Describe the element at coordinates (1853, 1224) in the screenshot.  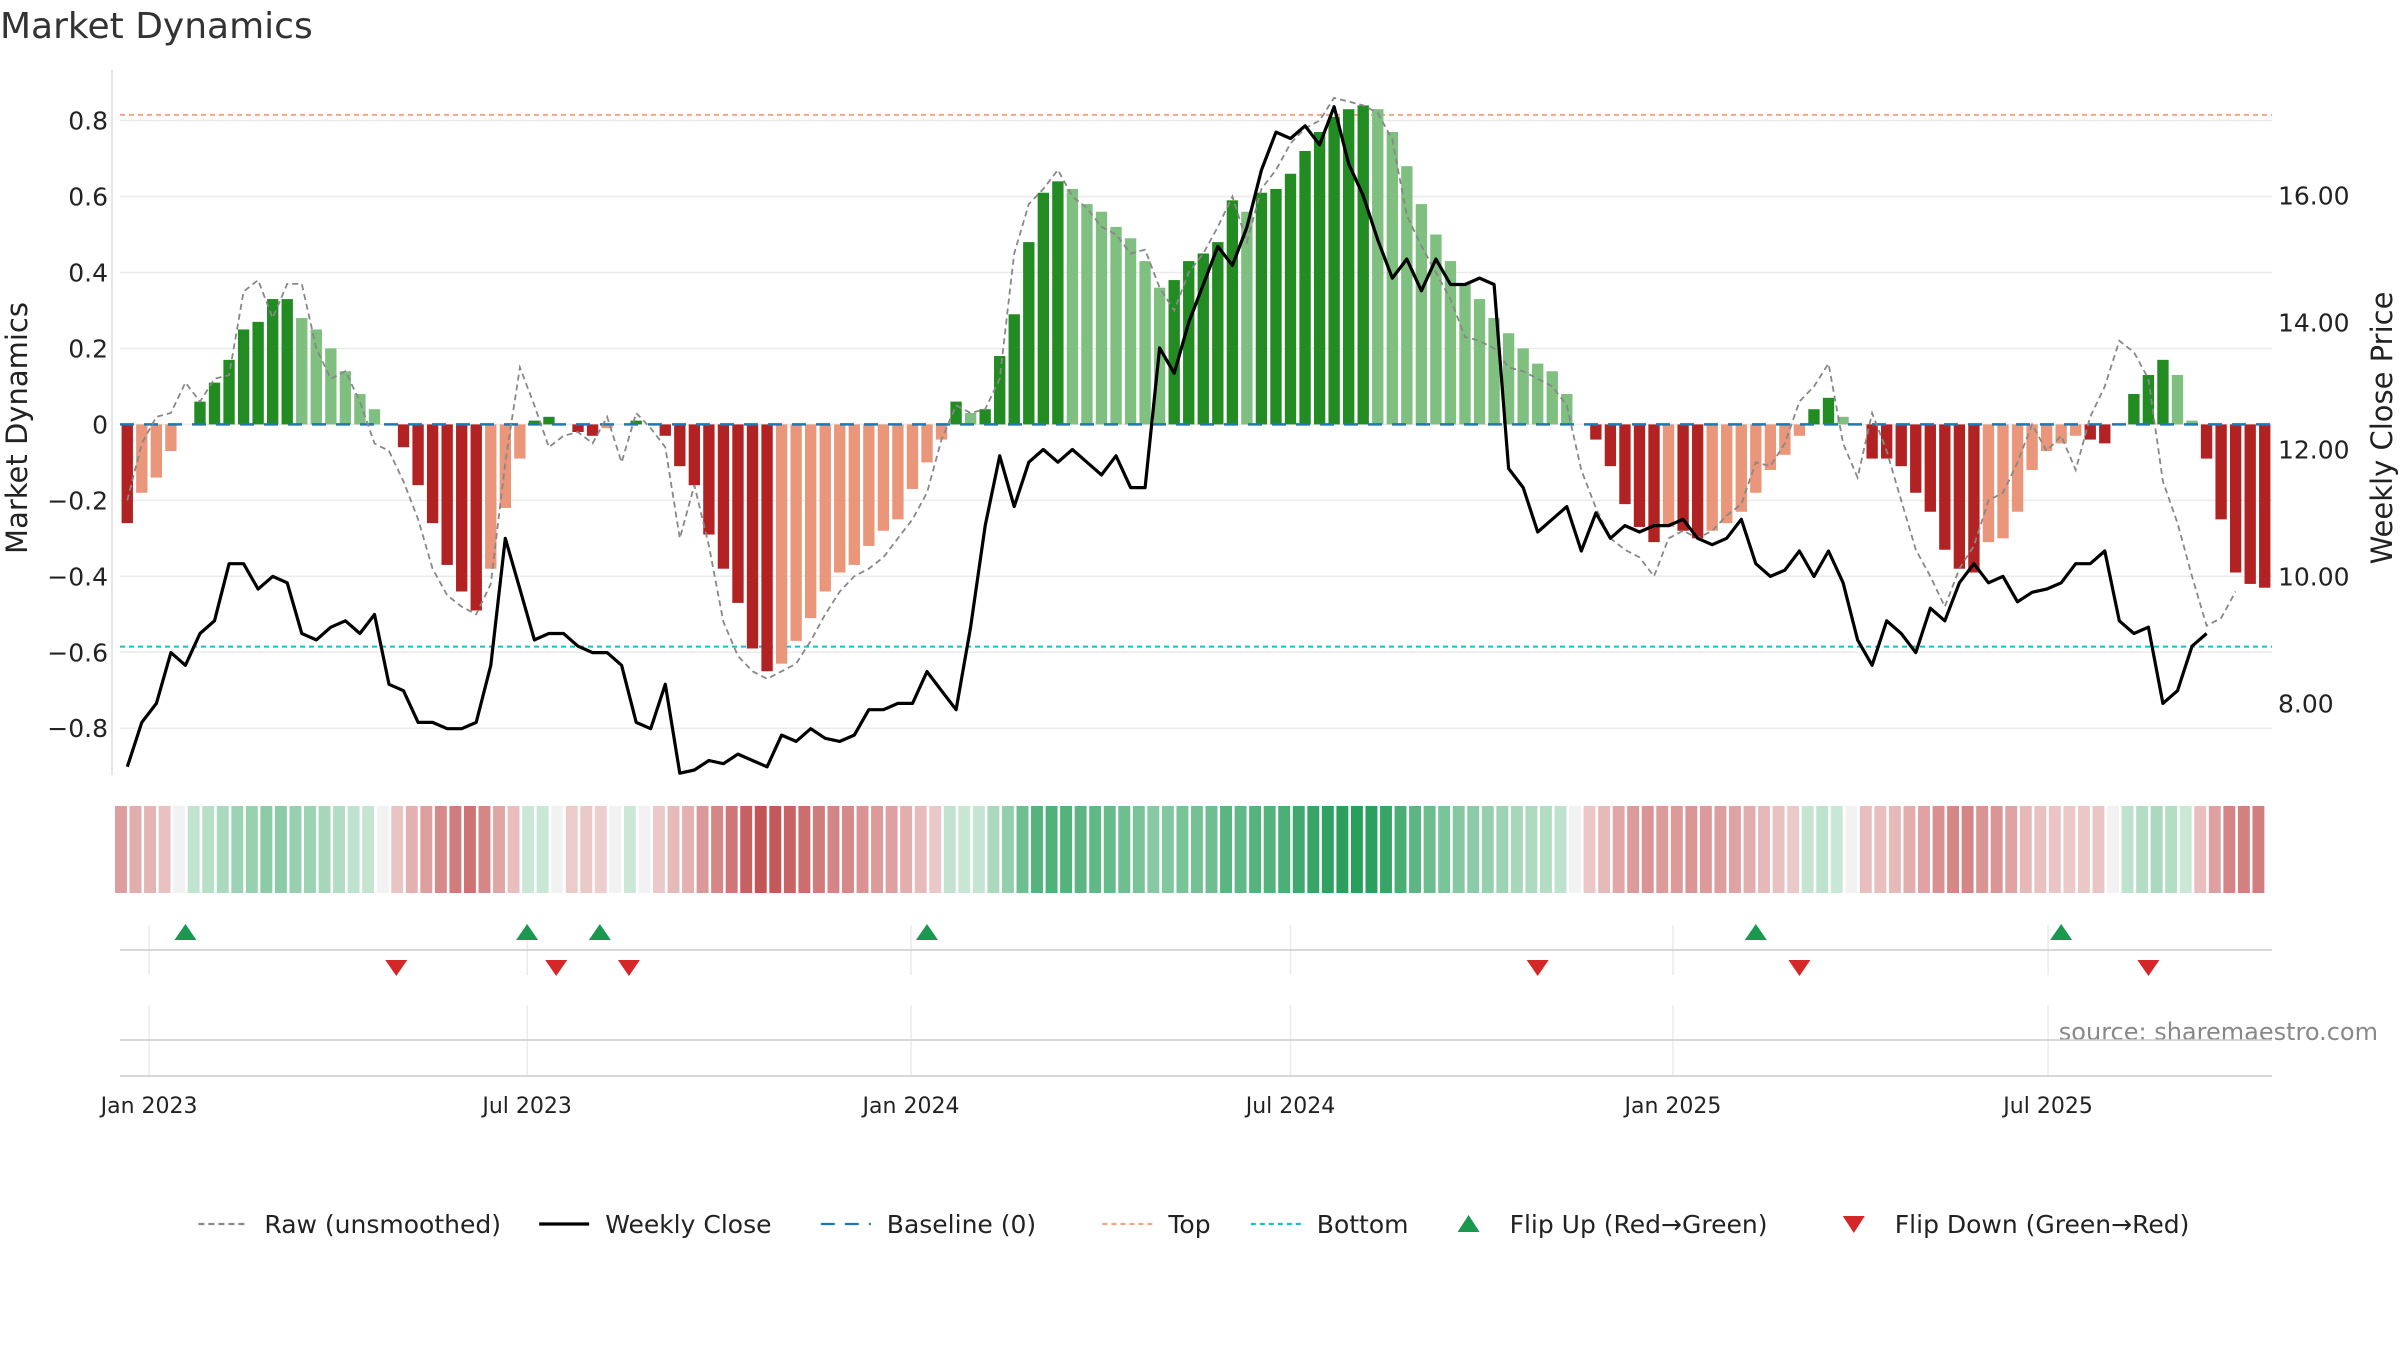
I see `legend-flip-down-symbol` at that location.